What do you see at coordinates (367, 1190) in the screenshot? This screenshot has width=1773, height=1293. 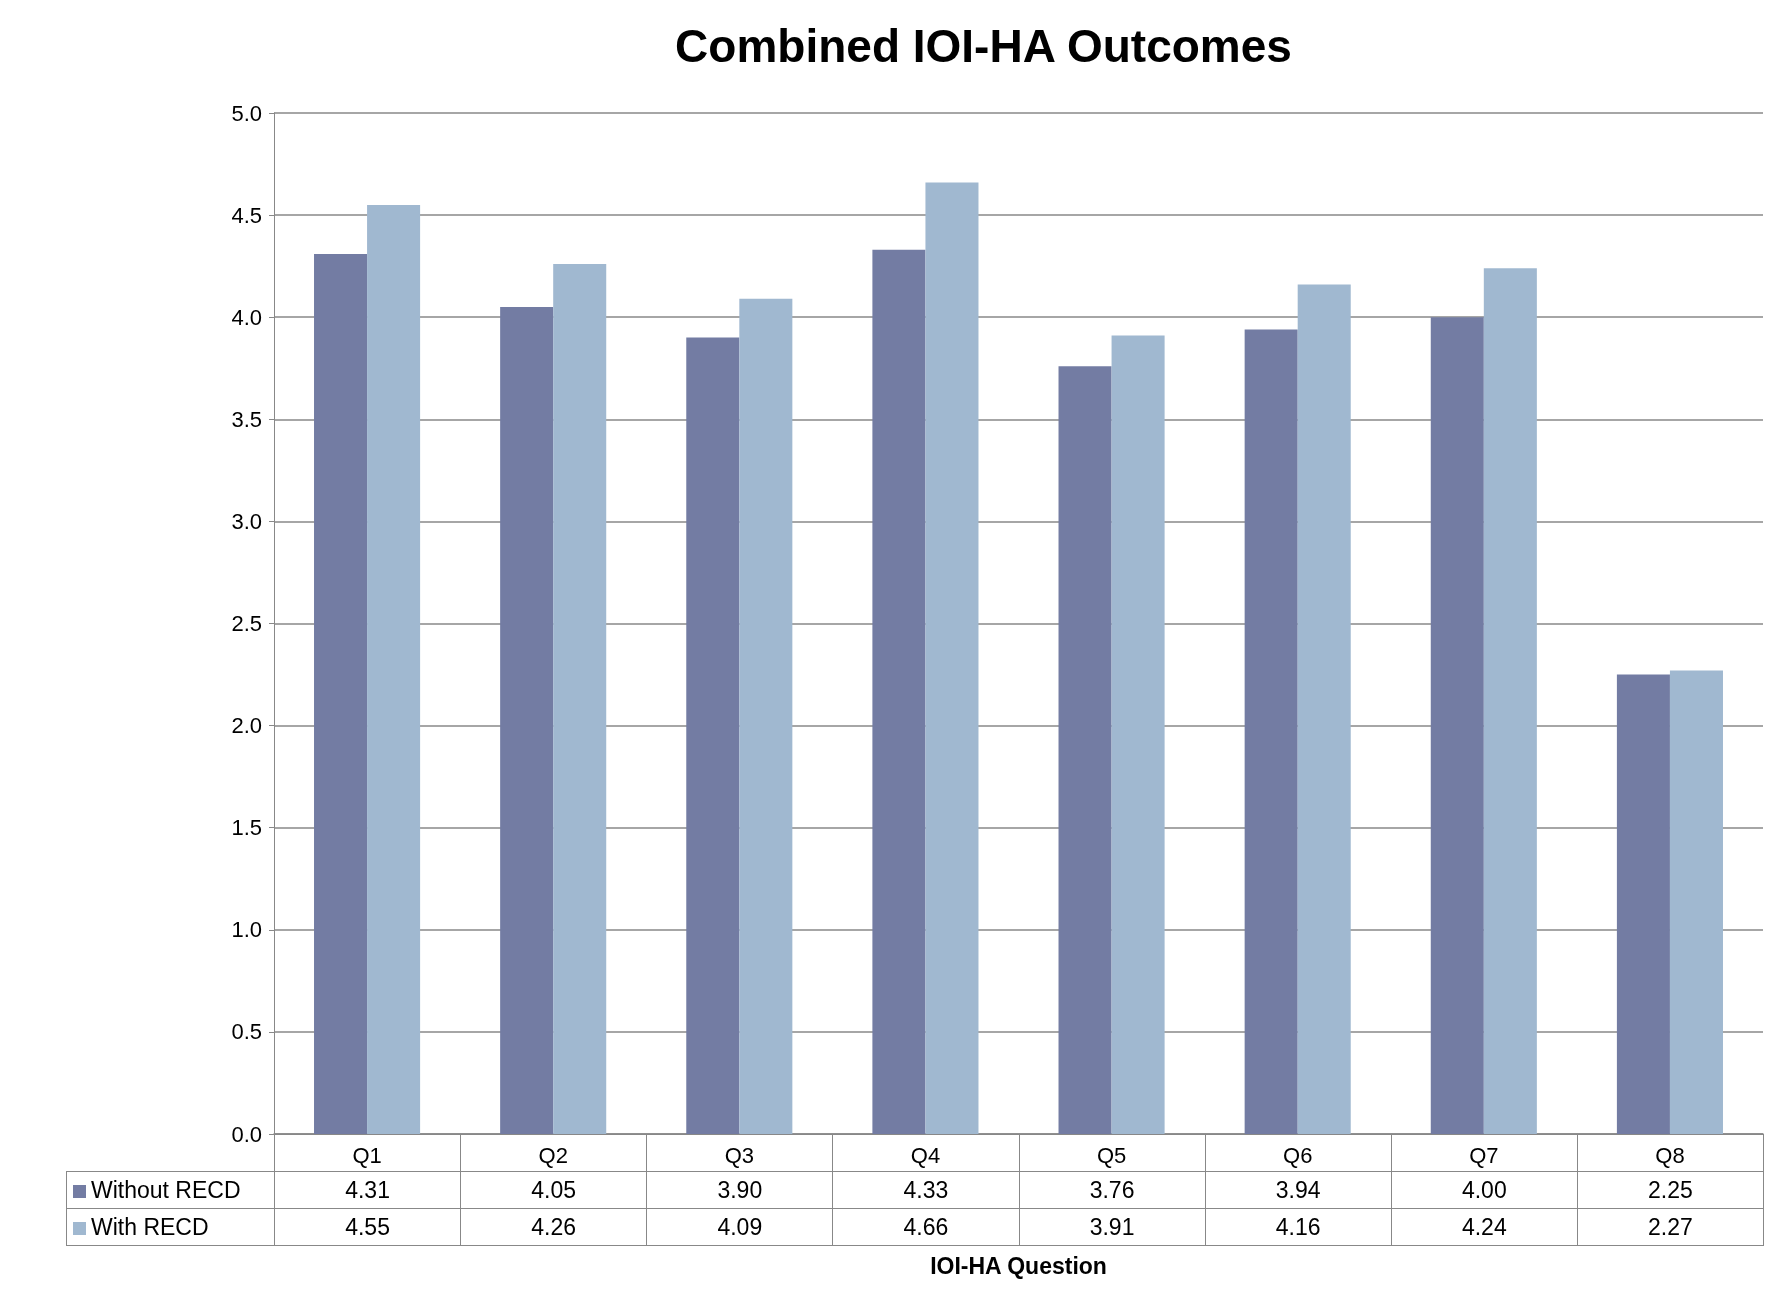 I see `data-label: 4.31` at bounding box center [367, 1190].